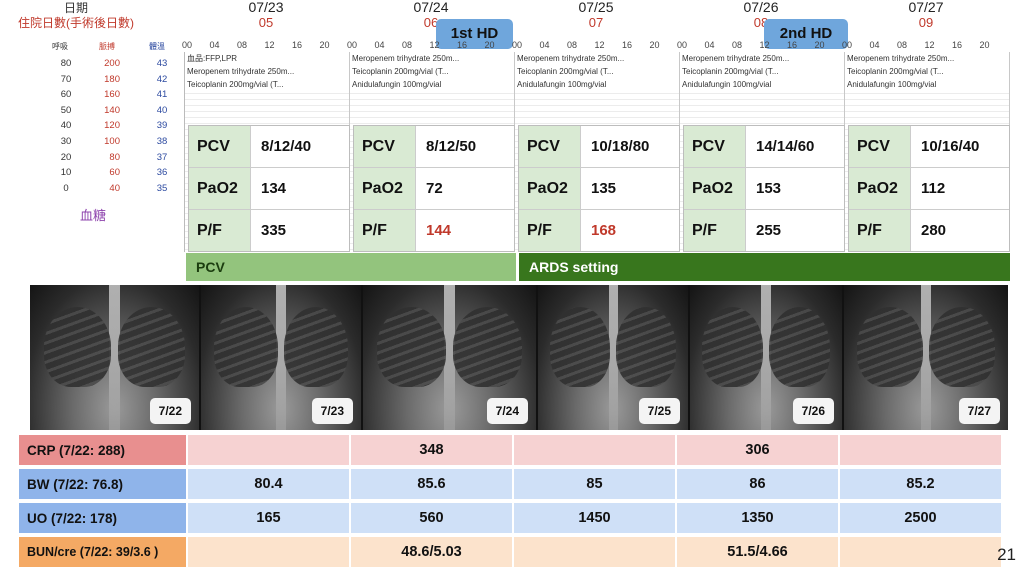  What do you see at coordinates (593, 484) in the screenshot?
I see `lab-cell: 85` at bounding box center [593, 484].